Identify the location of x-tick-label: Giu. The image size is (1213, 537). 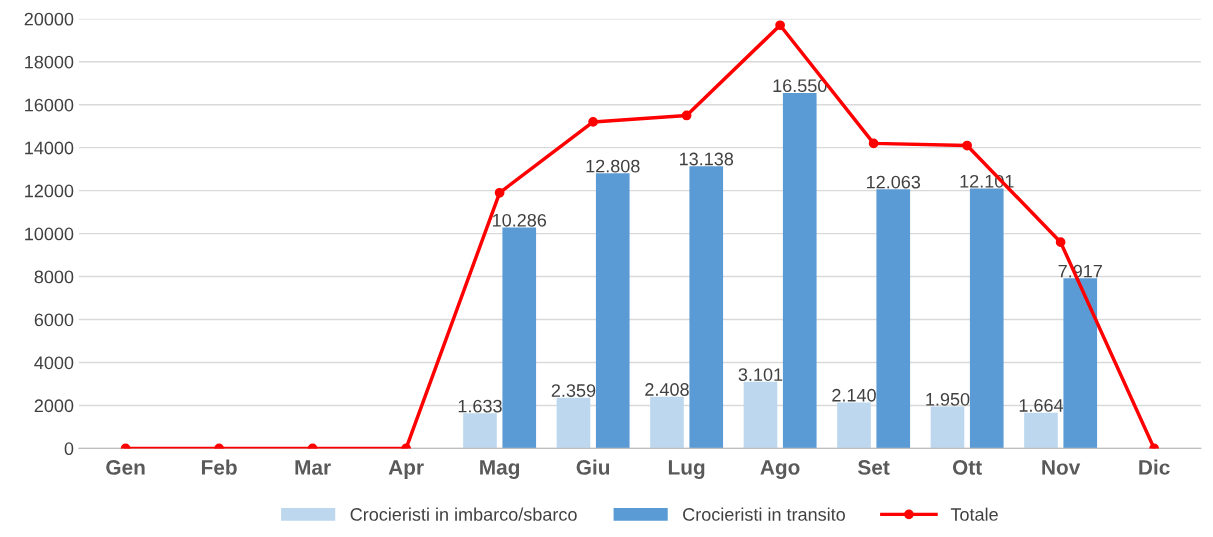
(593, 467).